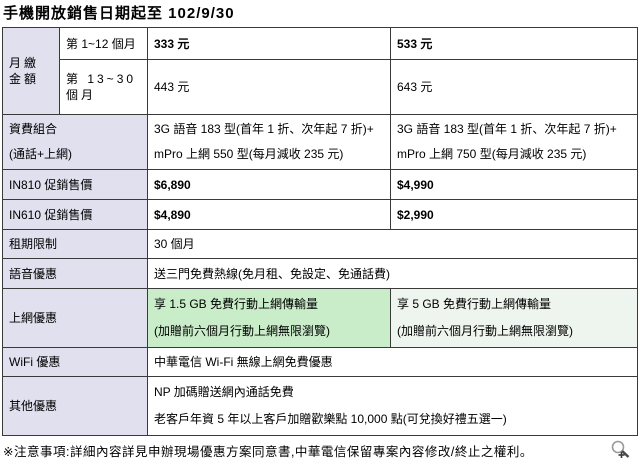 The height and width of the screenshot is (461, 640). I want to click on row-label-rental: 租期限制, so click(75, 244).